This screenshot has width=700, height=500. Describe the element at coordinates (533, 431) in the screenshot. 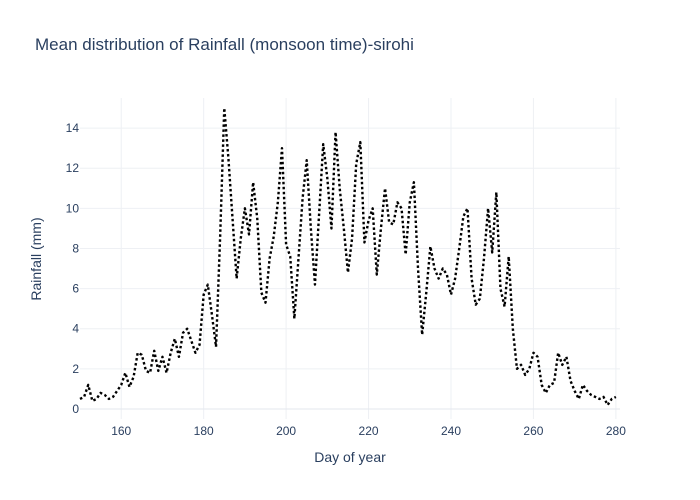

I see `x-tick-label: 260` at that location.